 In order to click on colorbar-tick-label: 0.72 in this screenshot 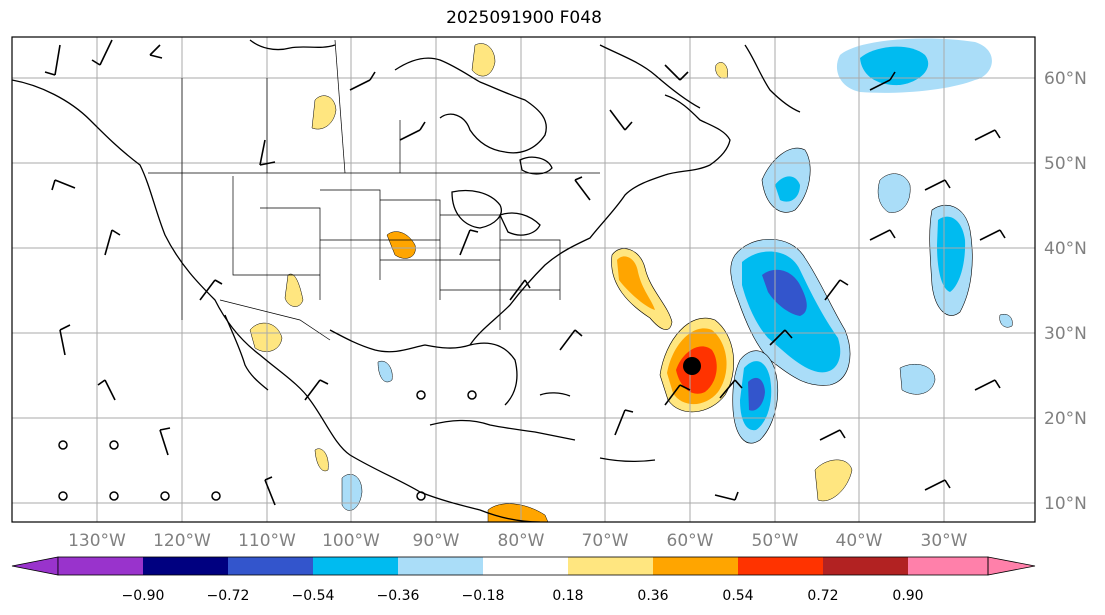, I will do `click(822, 596)`.